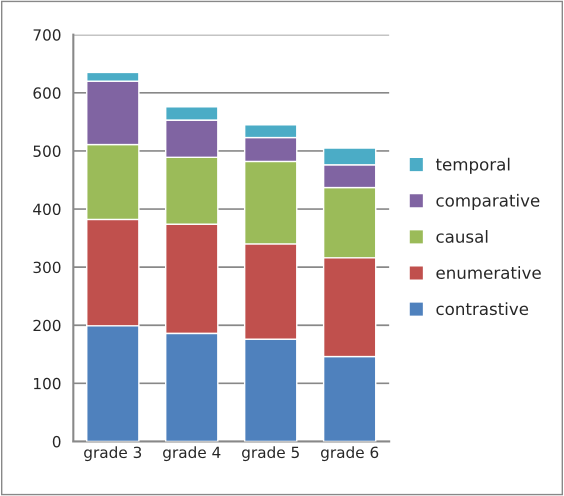  What do you see at coordinates (46, 326) in the screenshot?
I see `y-tick-label: 200` at bounding box center [46, 326].